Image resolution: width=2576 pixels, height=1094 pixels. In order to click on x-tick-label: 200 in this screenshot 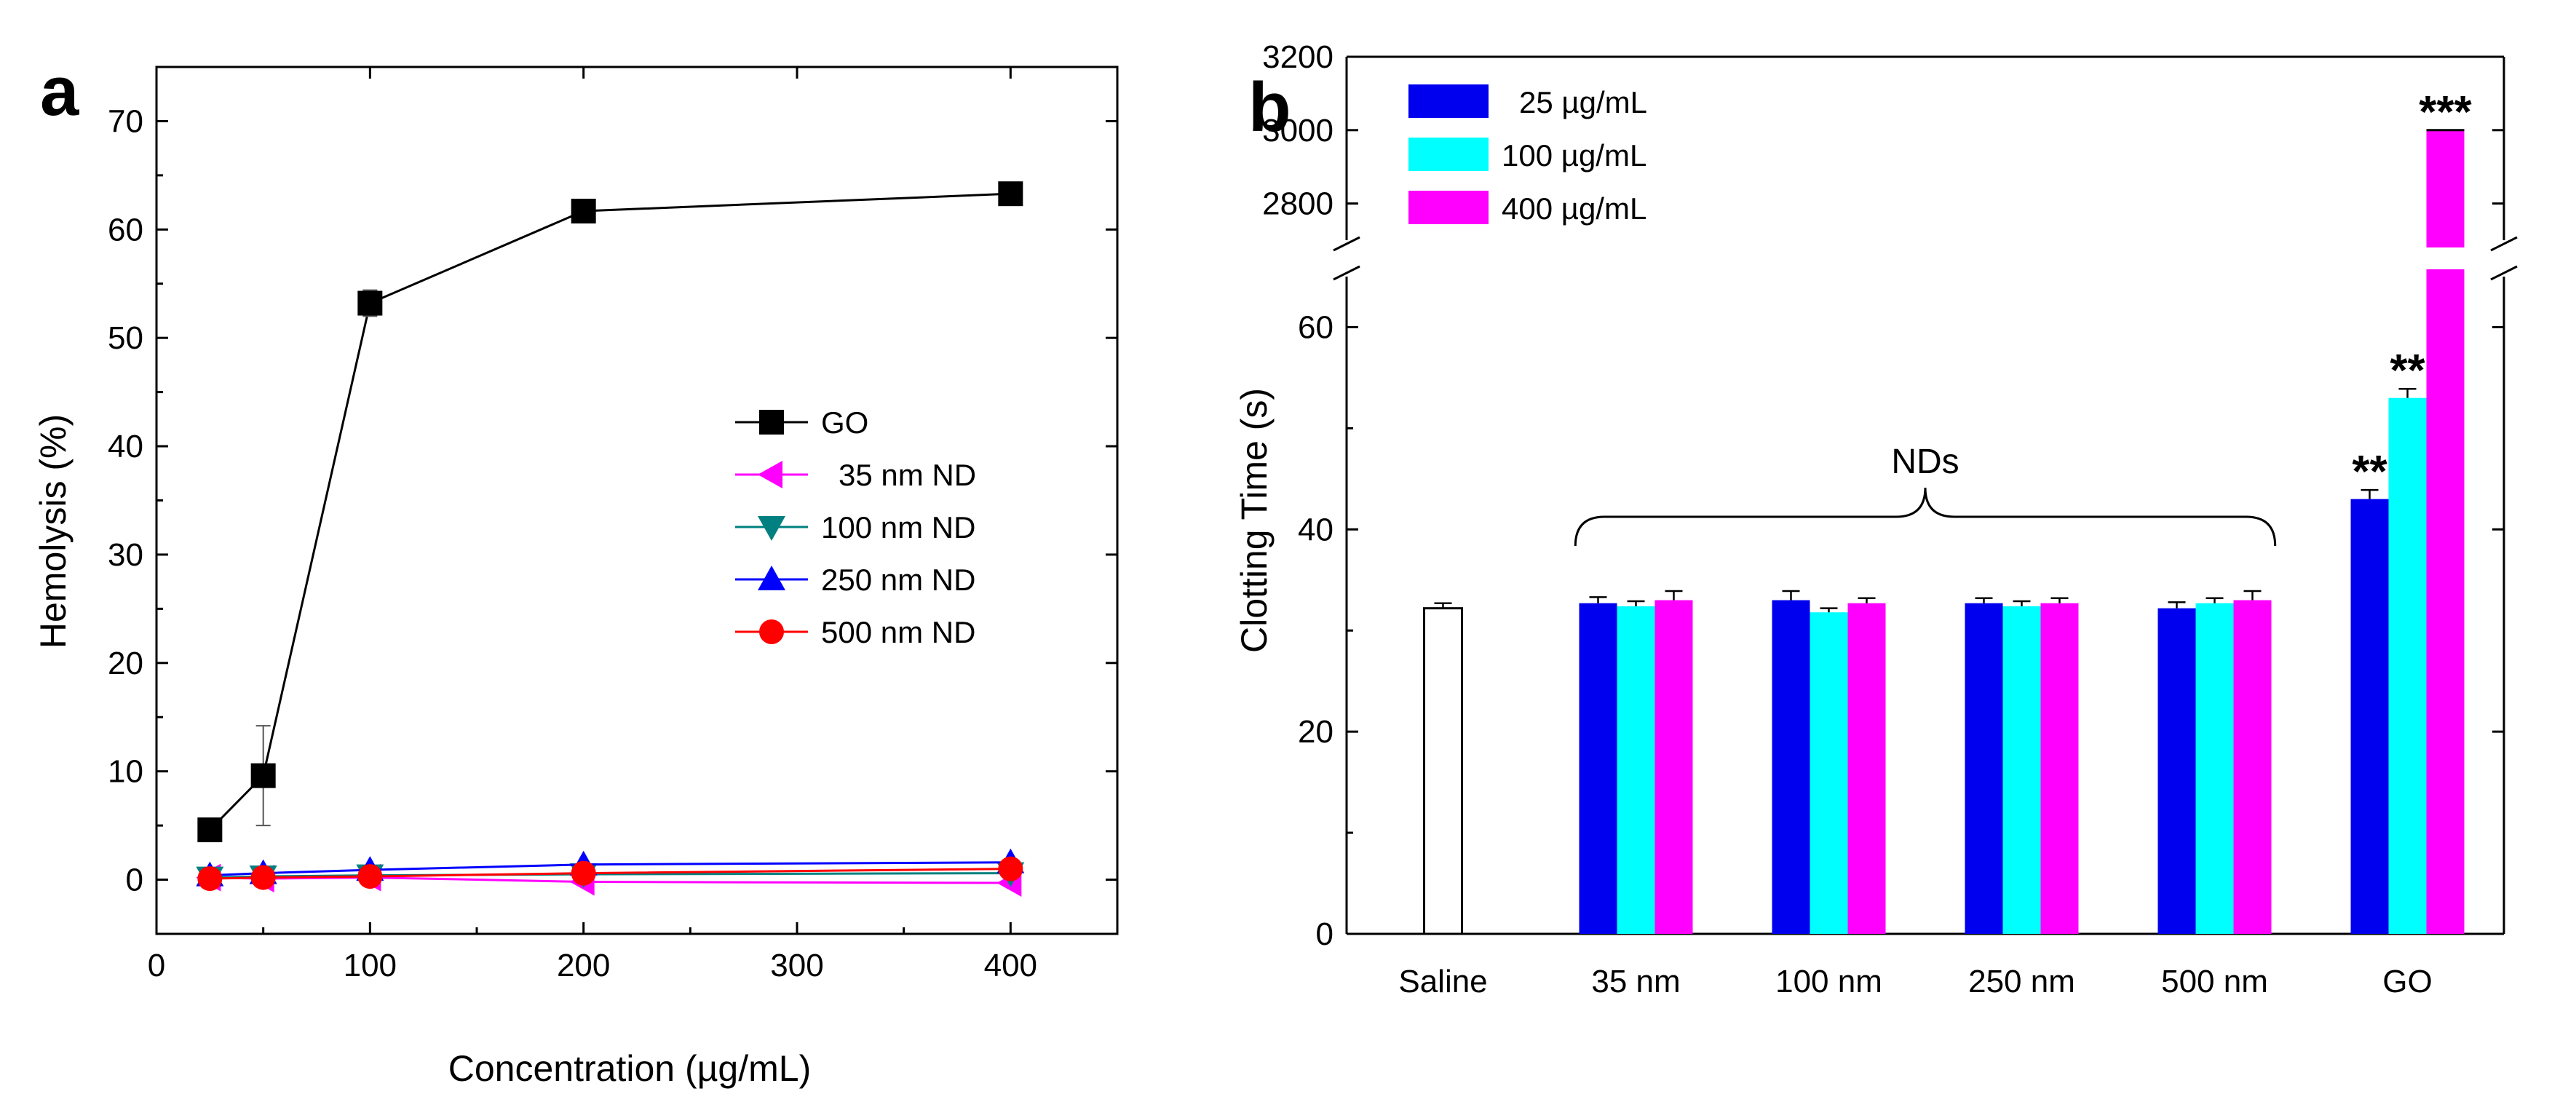, I will do `click(583, 965)`.